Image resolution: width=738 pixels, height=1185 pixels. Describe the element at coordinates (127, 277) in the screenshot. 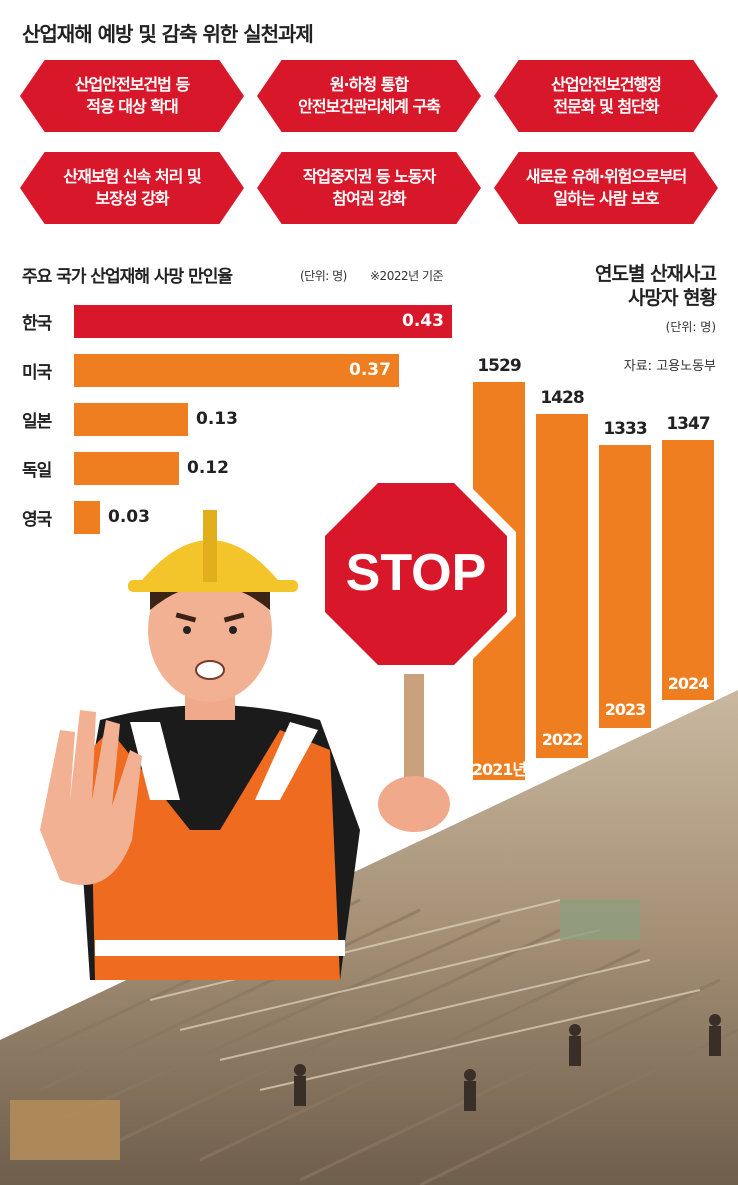

I see `hbar-chart-title: 주요 국가 산업재해 사망 만인율` at that location.